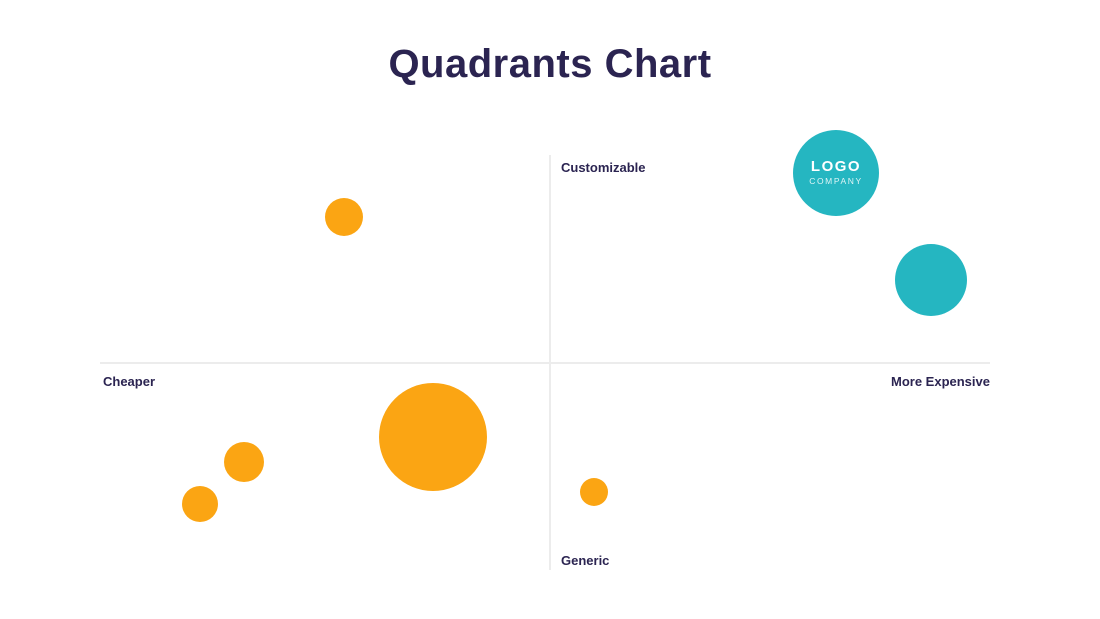 Image resolution: width=1100 pixels, height=619 pixels. What do you see at coordinates (244, 462) in the screenshot?
I see `orange-bubble-mid` at bounding box center [244, 462].